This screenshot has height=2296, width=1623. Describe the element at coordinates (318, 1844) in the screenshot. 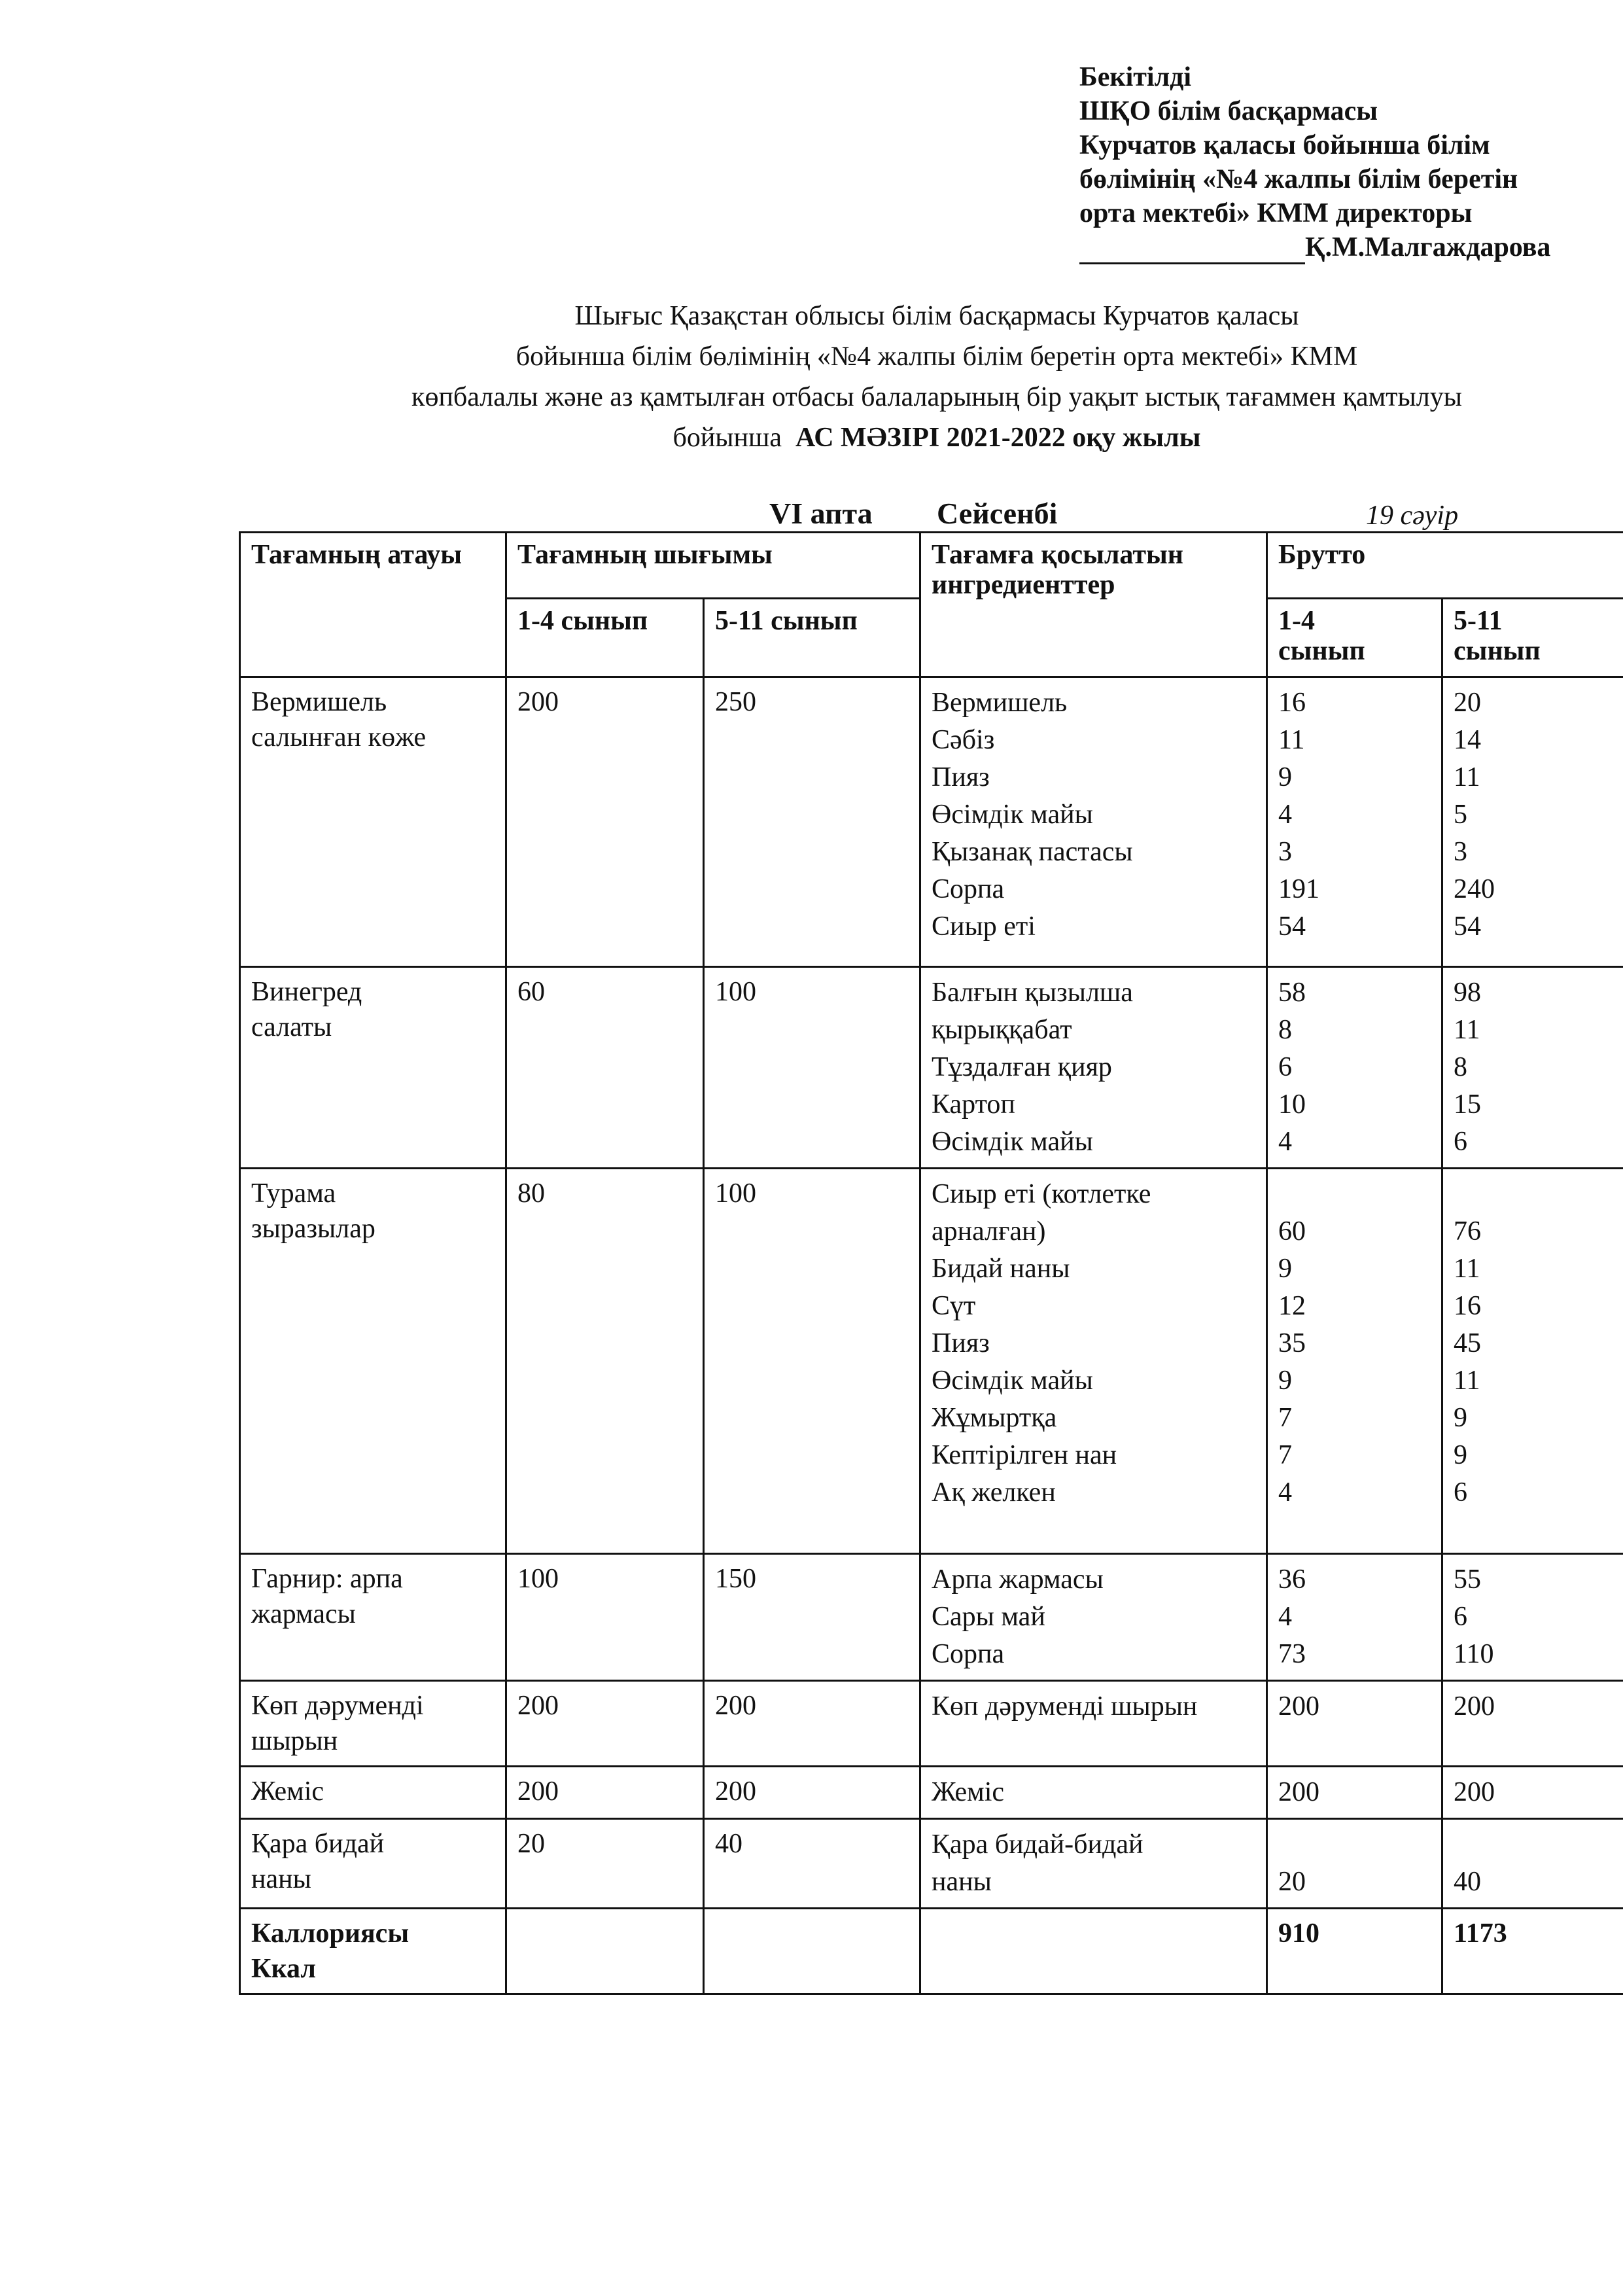

I see `dish-name: Қара бидай` at that location.